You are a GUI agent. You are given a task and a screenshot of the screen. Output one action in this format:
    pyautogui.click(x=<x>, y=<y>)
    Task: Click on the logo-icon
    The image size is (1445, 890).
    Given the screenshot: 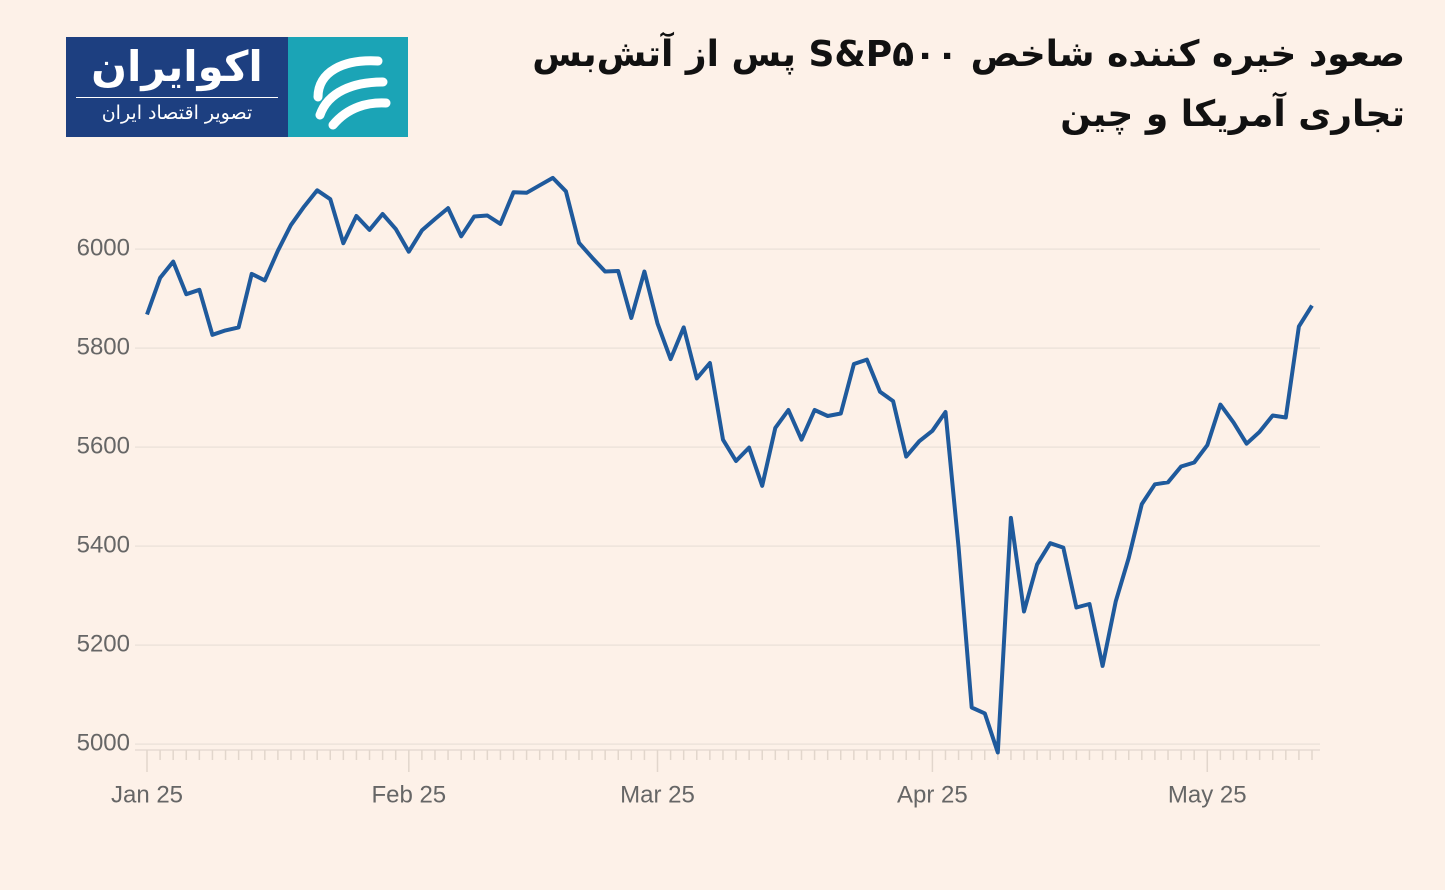 What is the action you would take?
    pyautogui.click(x=352, y=93)
    